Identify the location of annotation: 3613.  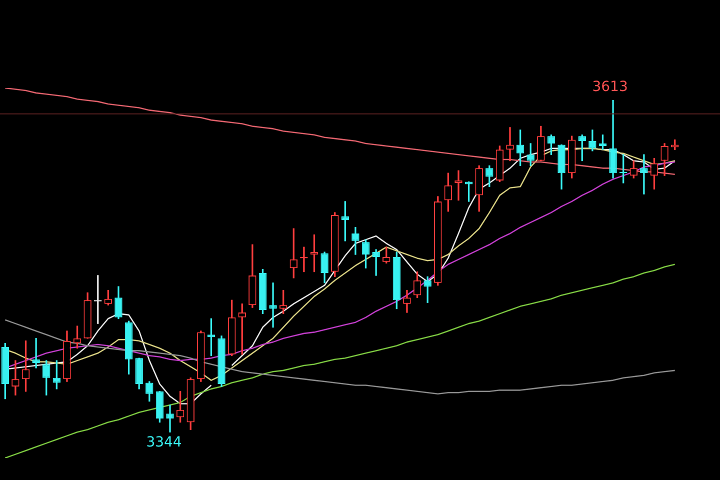
(610, 86).